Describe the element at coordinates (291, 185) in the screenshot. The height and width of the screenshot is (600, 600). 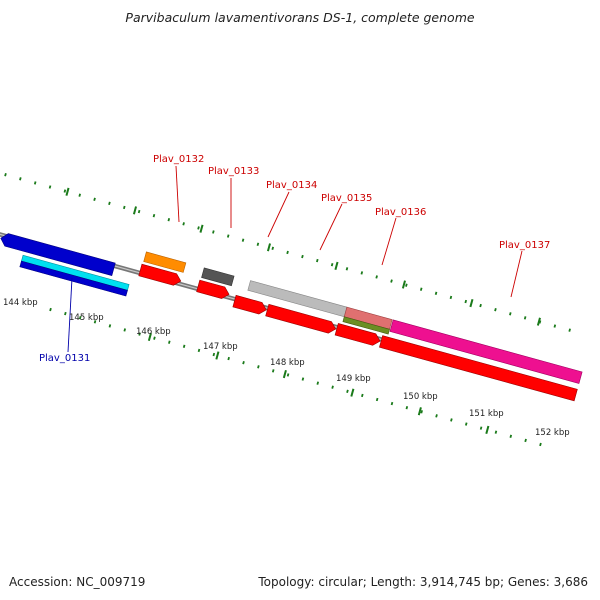
I see `gene-label-plav_0134: Plav_0134` at that location.